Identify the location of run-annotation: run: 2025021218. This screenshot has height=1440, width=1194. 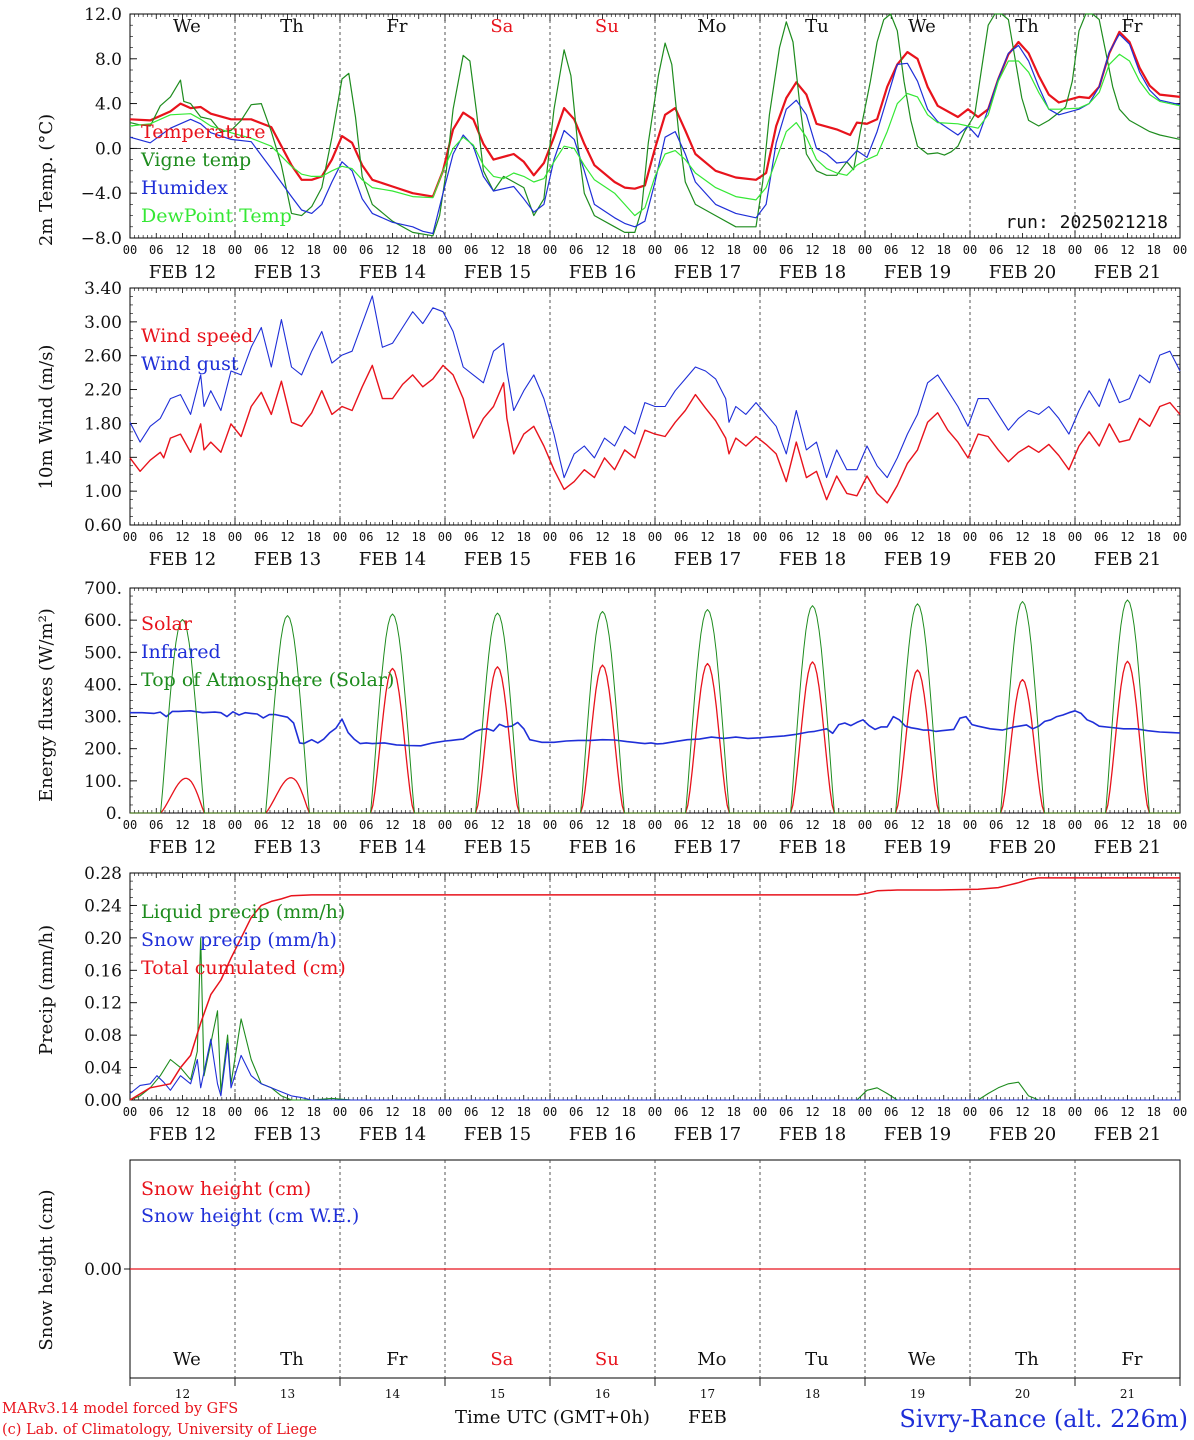
(1086, 222).